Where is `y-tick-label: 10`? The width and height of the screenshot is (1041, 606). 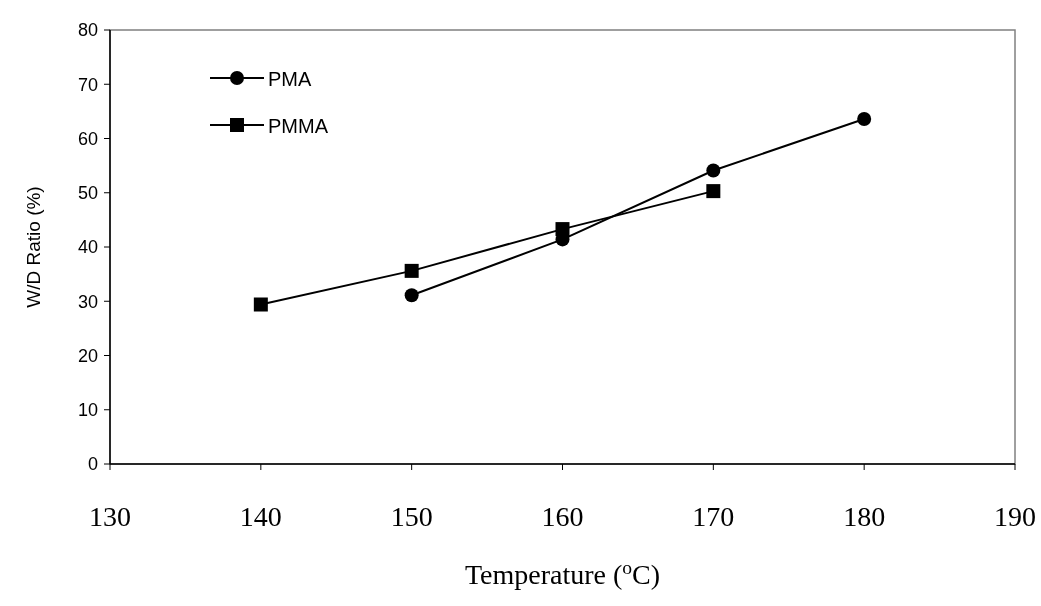
y-tick-label: 10 is located at coordinates (87, 410).